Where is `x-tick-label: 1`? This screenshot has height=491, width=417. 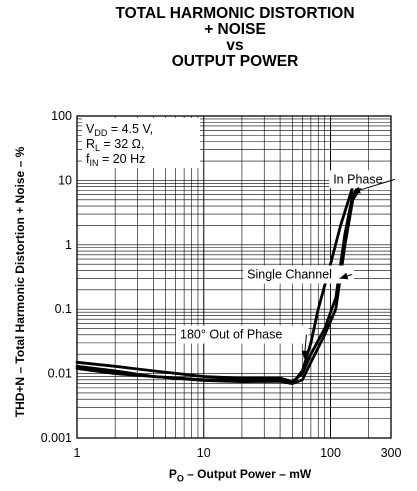 x-tick-label: 1 is located at coordinates (77, 453).